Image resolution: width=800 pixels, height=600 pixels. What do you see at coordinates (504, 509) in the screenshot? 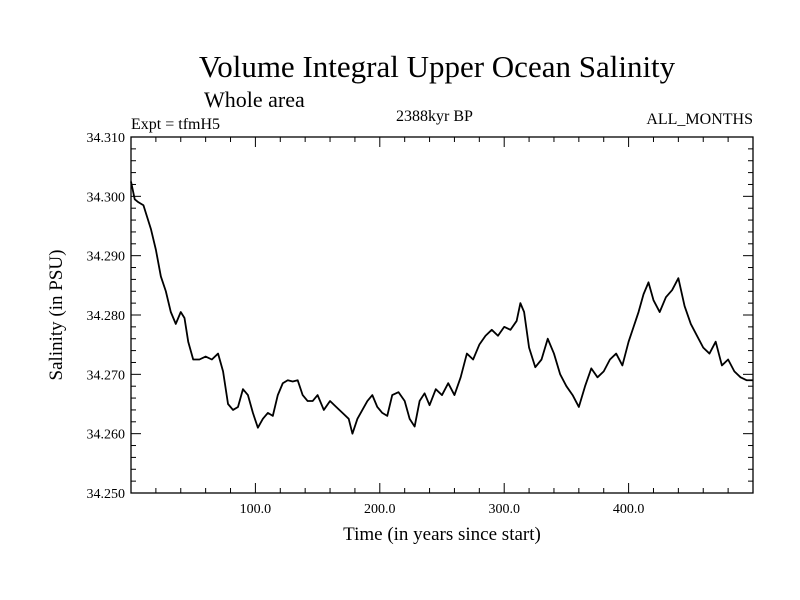
I see `x-tick-label: 300.0` at bounding box center [504, 509].